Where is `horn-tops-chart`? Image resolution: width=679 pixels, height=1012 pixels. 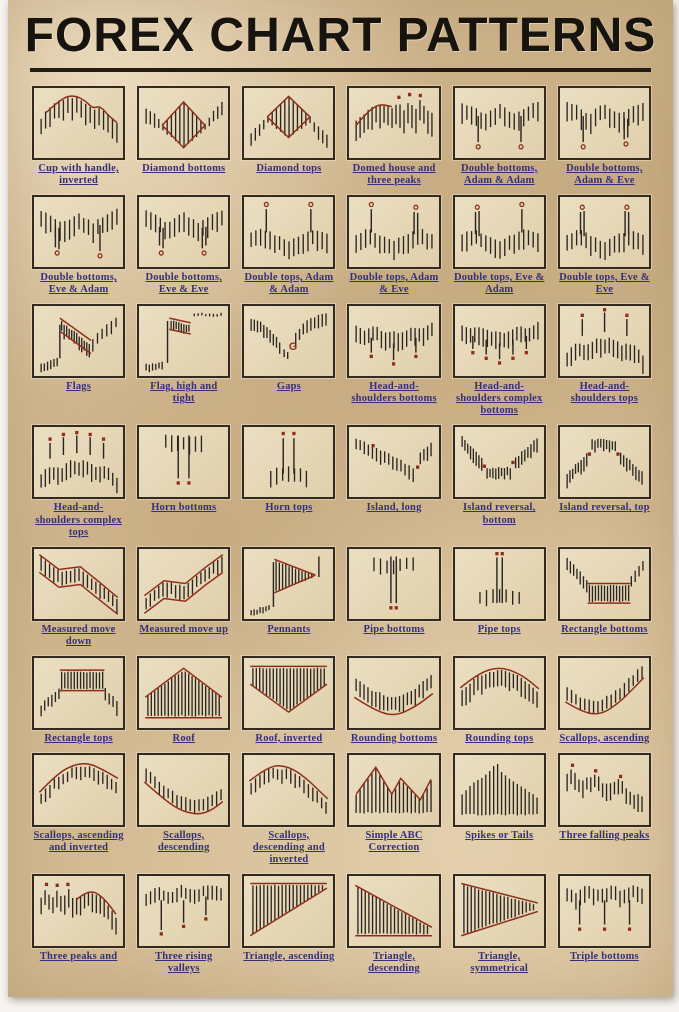 horn-tops-chart is located at coordinates (289, 460).